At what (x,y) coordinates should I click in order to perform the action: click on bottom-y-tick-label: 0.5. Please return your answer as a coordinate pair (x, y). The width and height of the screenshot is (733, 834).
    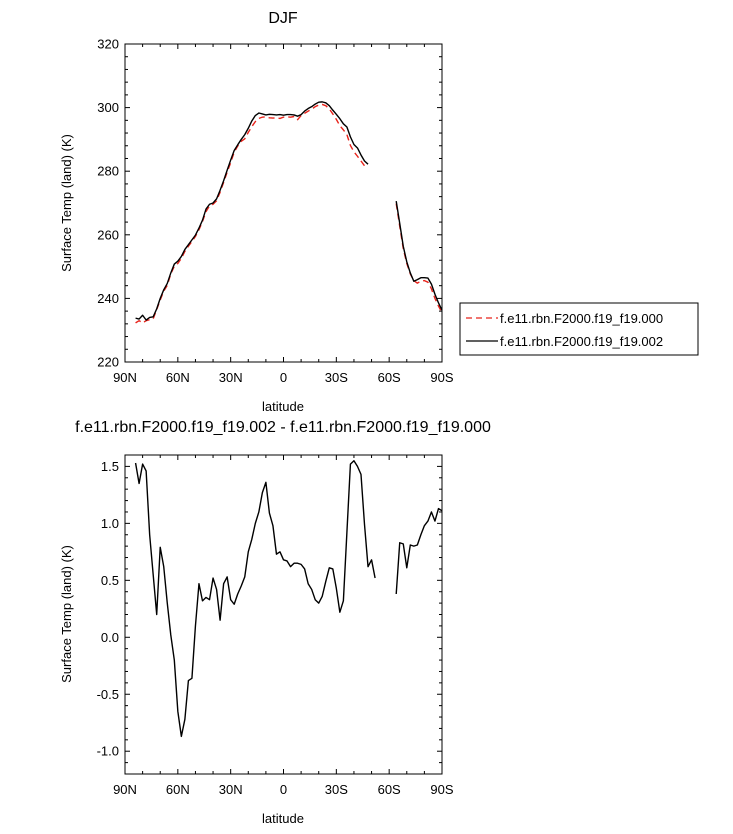
    Looking at the image, I should click on (110, 580).